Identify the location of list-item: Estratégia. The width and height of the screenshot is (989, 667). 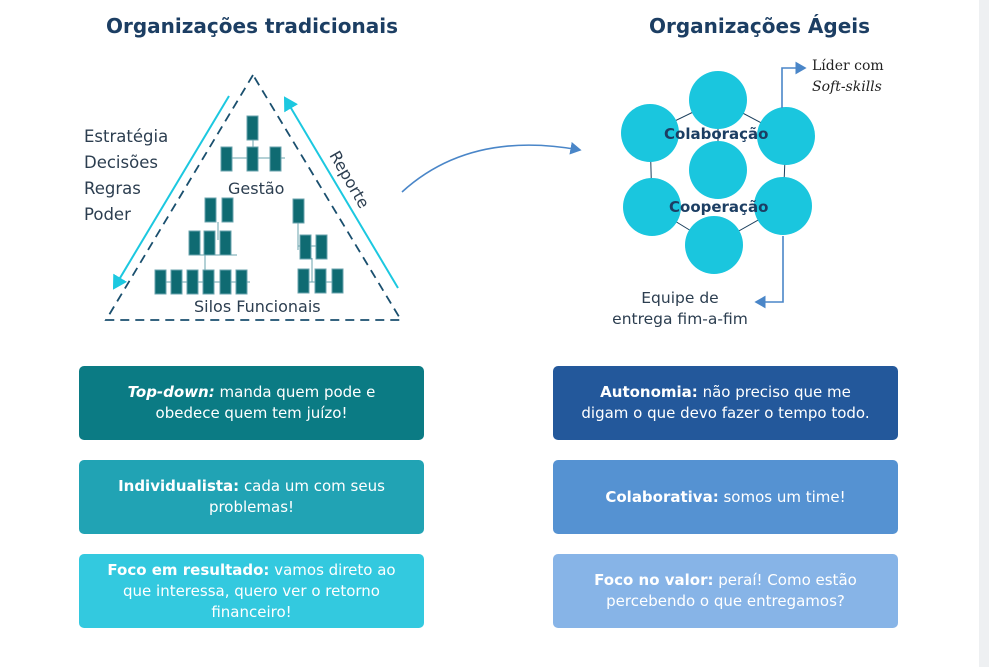
(126, 136).